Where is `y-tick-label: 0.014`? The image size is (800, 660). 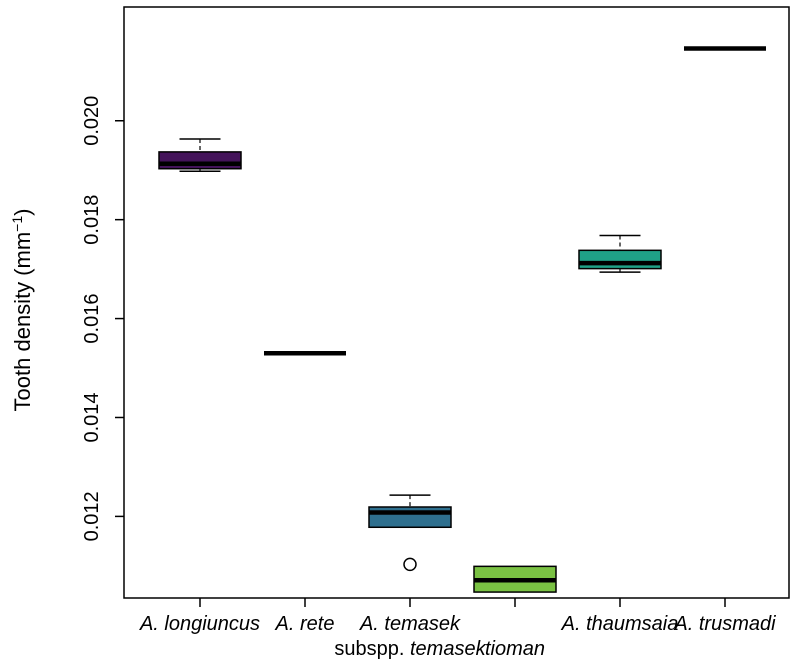 y-tick-label: 0.014 is located at coordinates (92, 417).